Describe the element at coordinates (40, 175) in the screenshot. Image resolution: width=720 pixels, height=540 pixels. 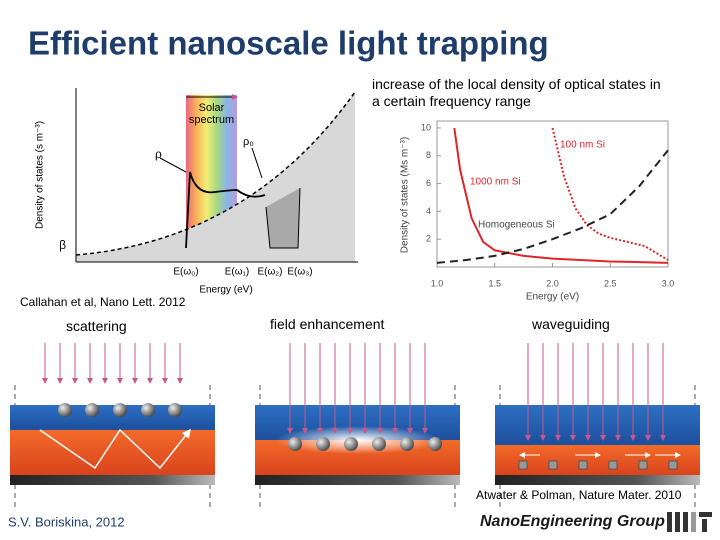
I see `left-ylabel: Density of states (s m⁻³)` at that location.